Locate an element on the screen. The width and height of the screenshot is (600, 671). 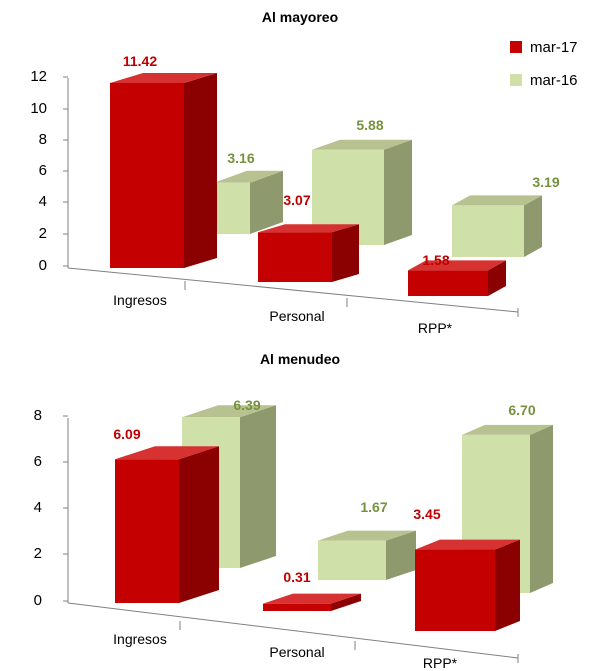
bar-mar-16-ingresos is located at coordinates (248, 202).